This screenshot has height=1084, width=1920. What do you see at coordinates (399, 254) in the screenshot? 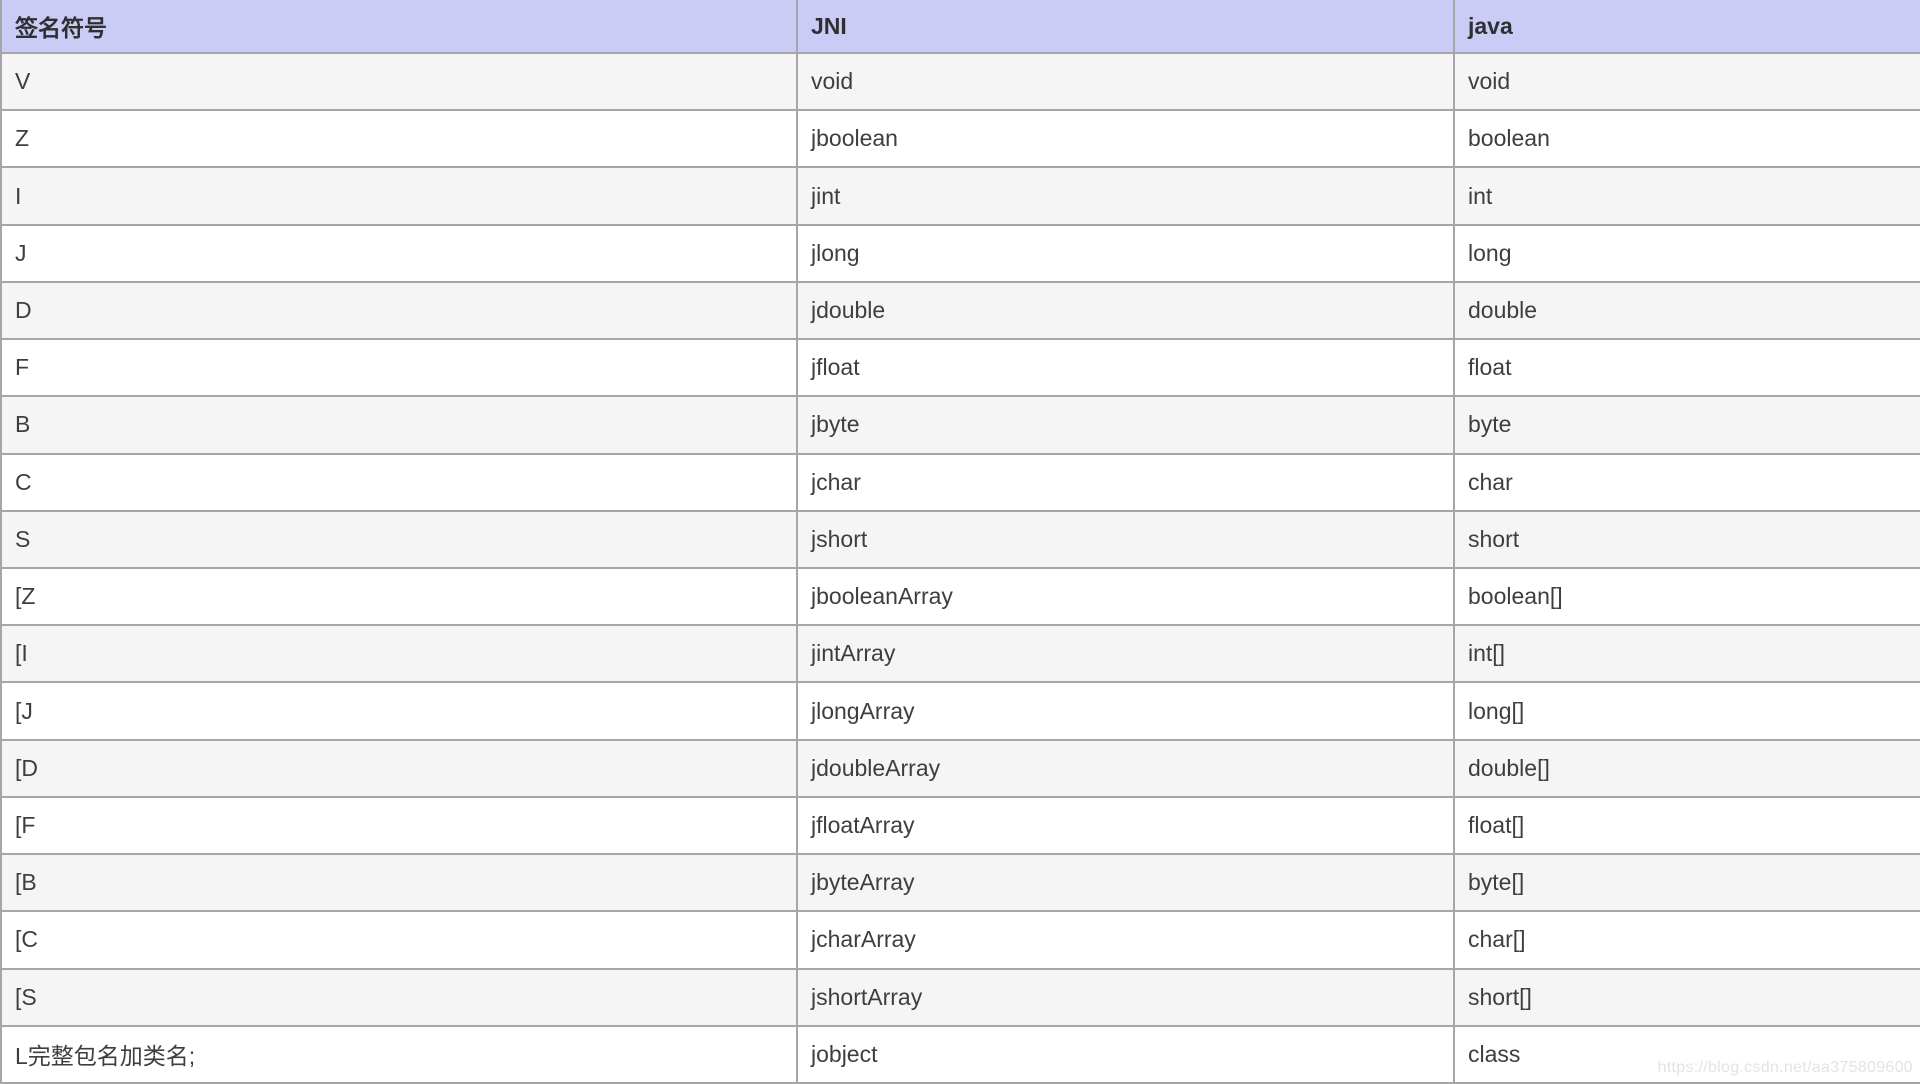
I see `cell-signature: J` at bounding box center [399, 254].